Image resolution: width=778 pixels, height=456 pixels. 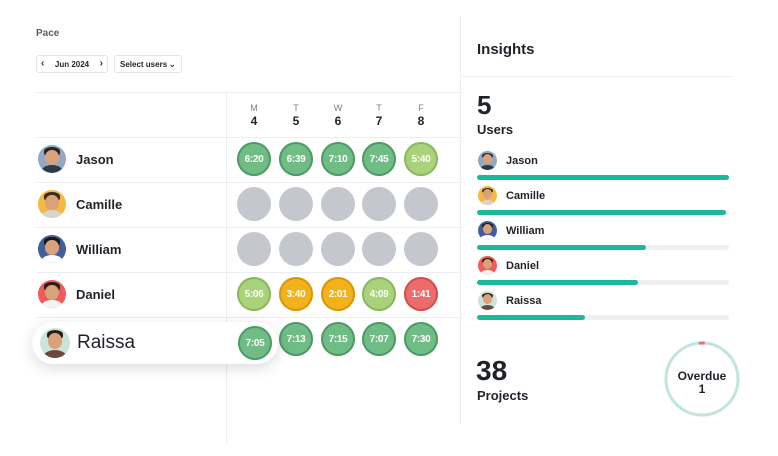 I want to click on user-row-william: William, so click(x=79, y=249).